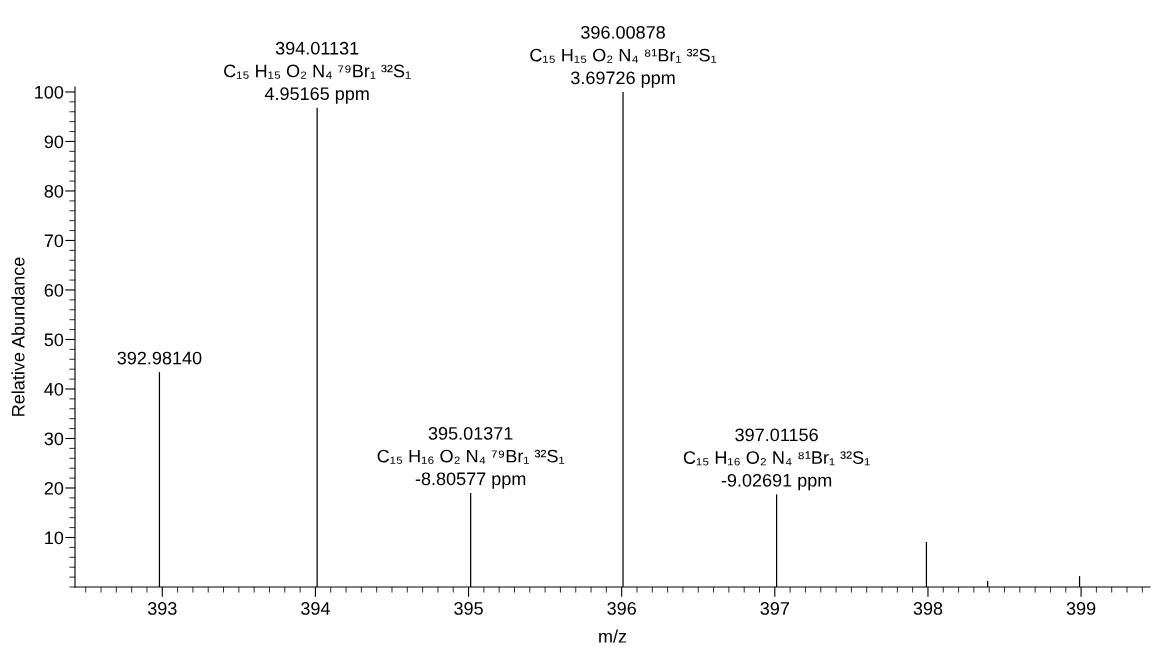  What do you see at coordinates (623, 56) in the screenshot?
I see `annotation: 396.00878 C₁₅ H₁₅ O₂ N₄ ⁸¹Br₁ ³²S₁ 3.69726 ppm` at bounding box center [623, 56].